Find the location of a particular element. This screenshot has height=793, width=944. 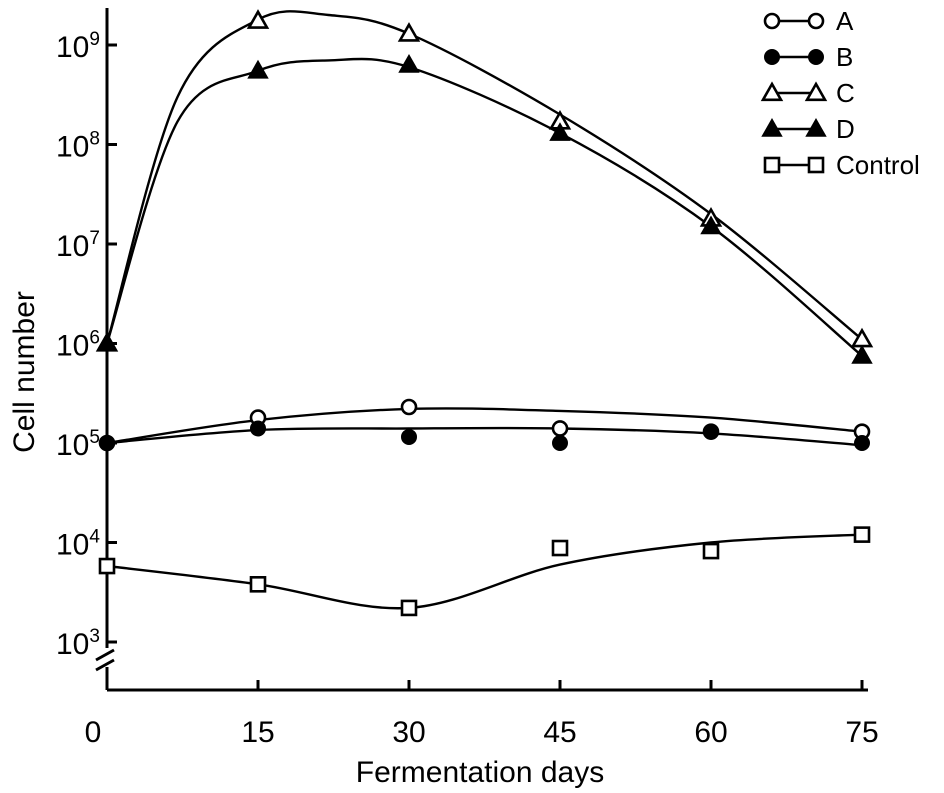

y-tick-label: 10⁶ is located at coordinates (78, 345).